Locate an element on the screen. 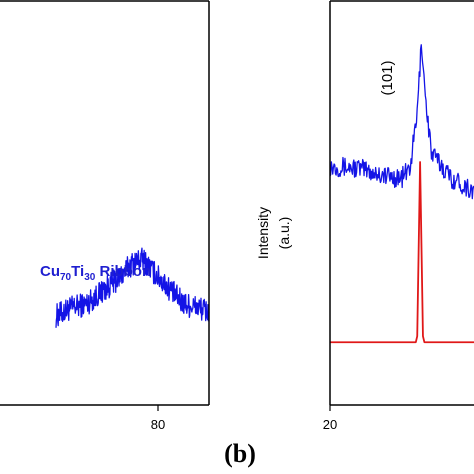  panel-b-ylabel-line1: Intensity is located at coordinates (263, 233).